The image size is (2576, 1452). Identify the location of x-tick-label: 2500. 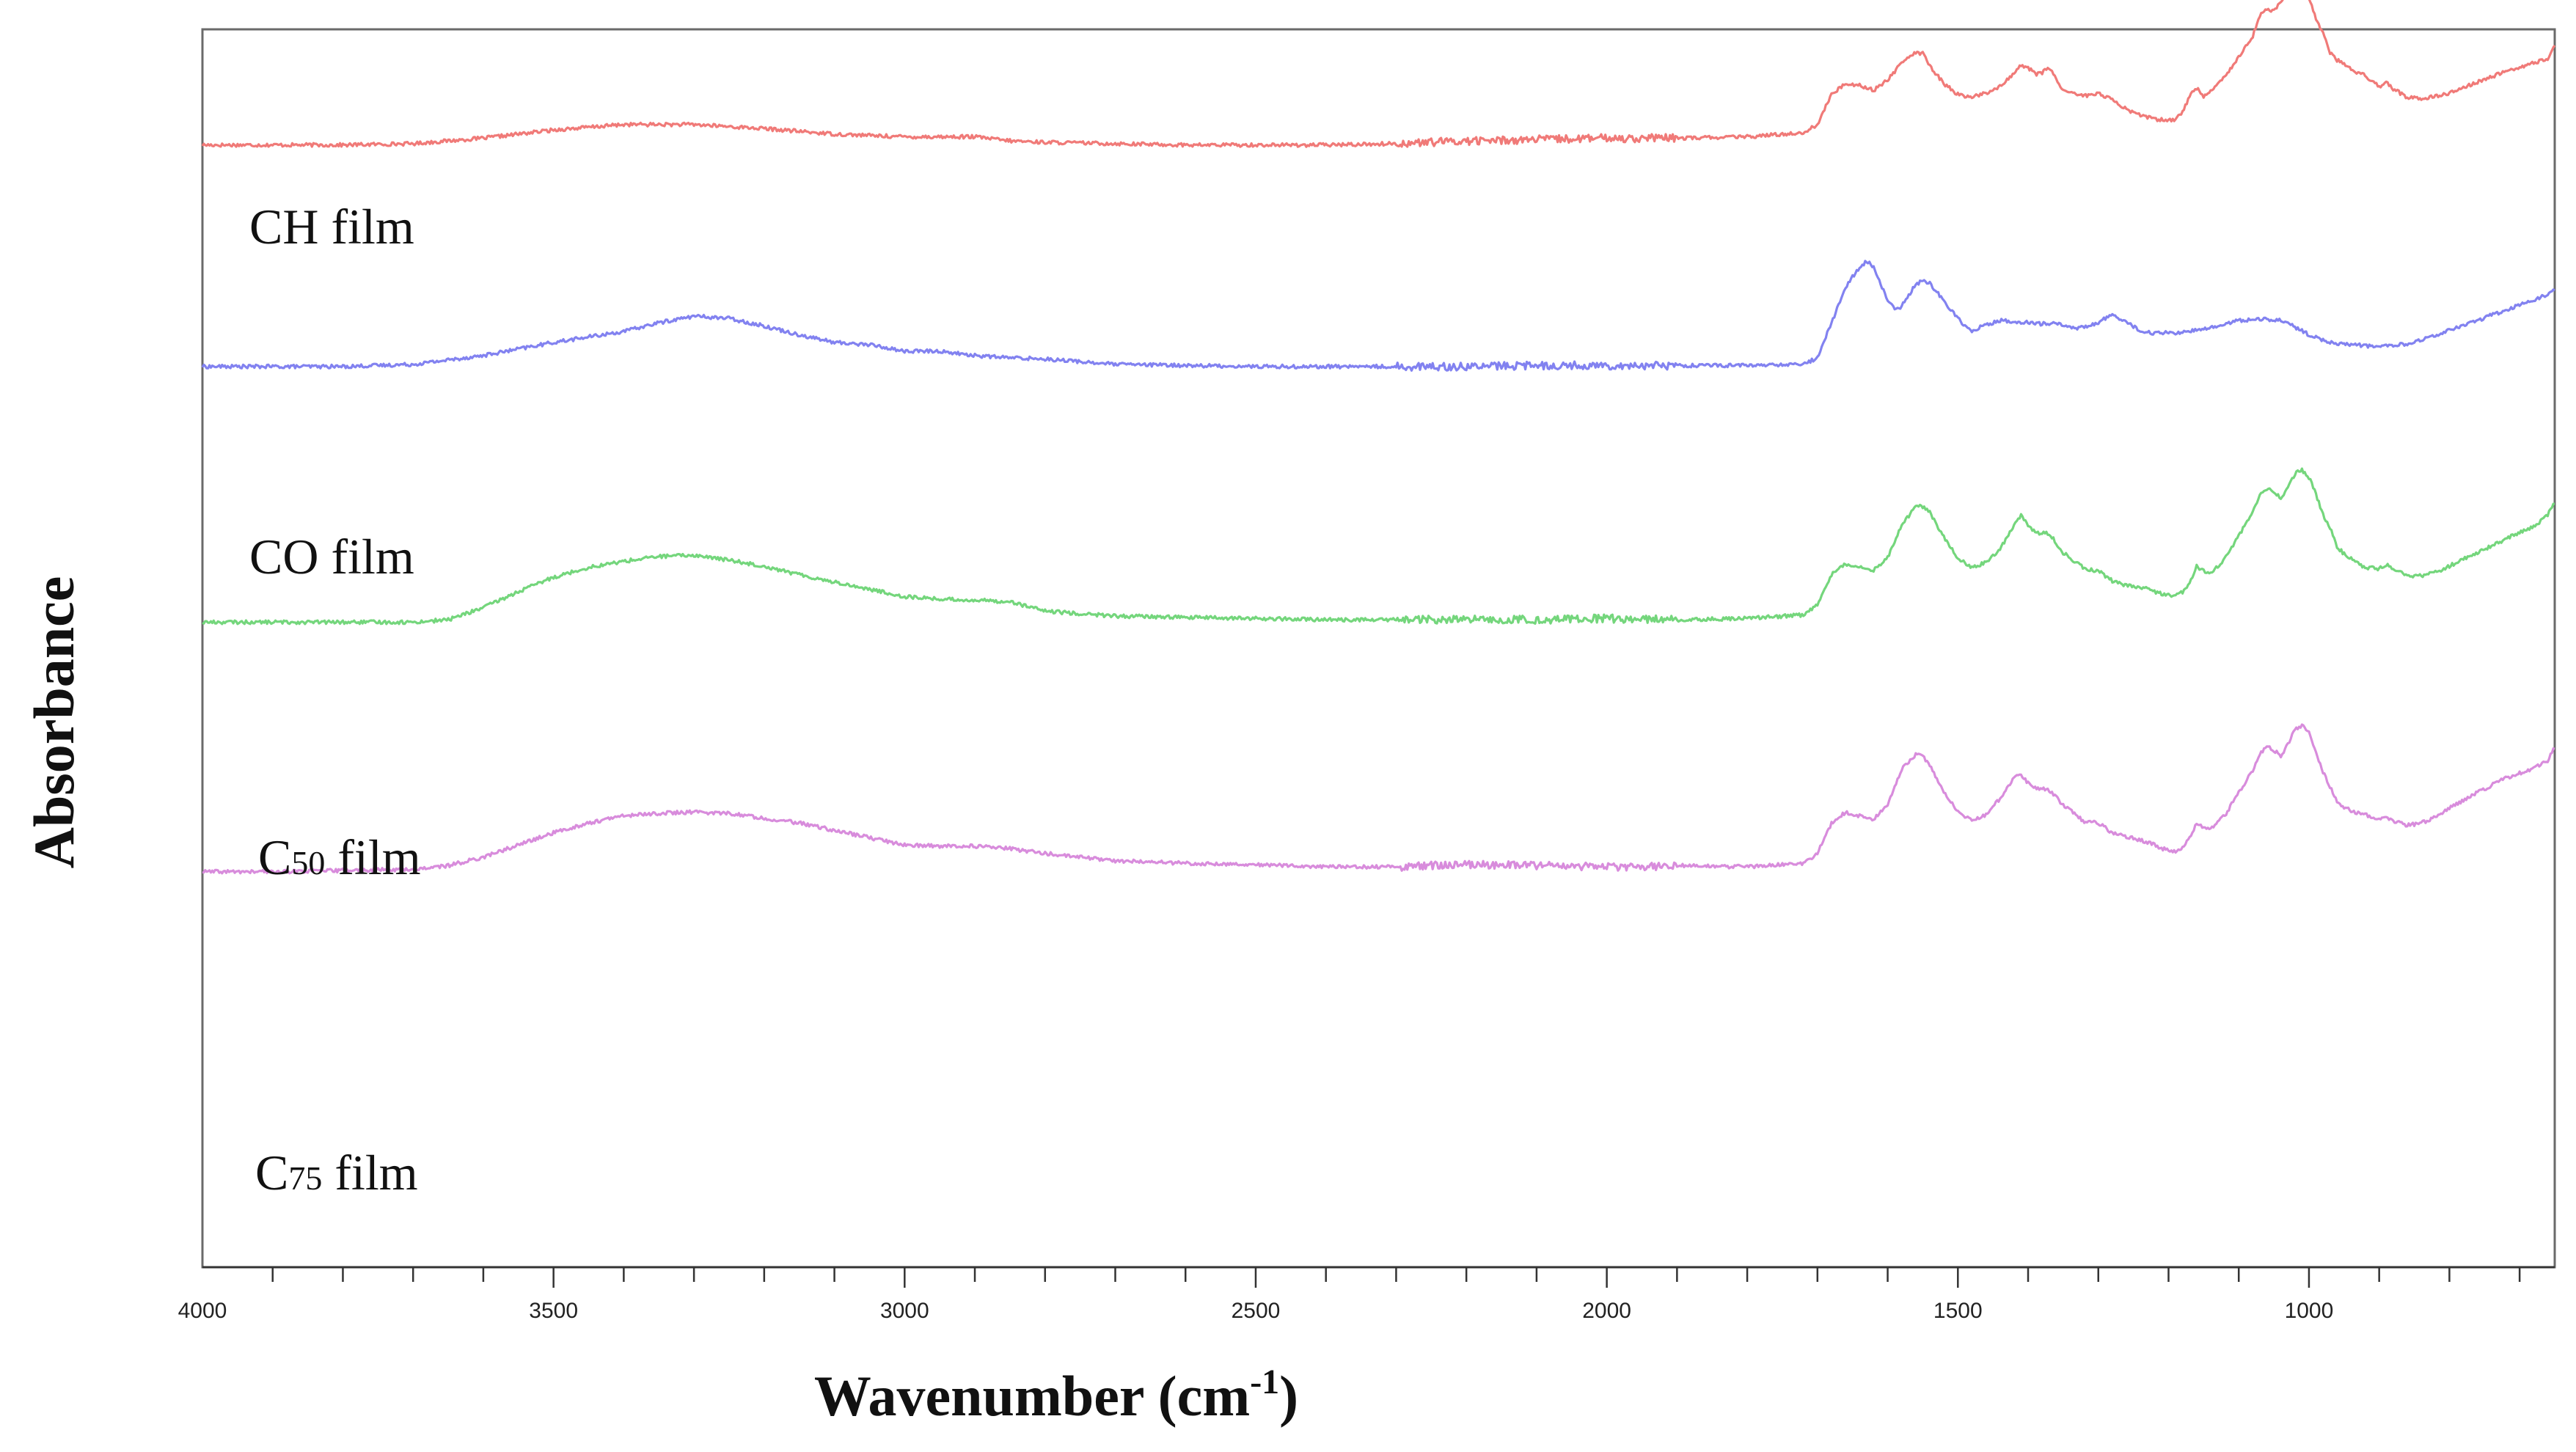
(1256, 1311).